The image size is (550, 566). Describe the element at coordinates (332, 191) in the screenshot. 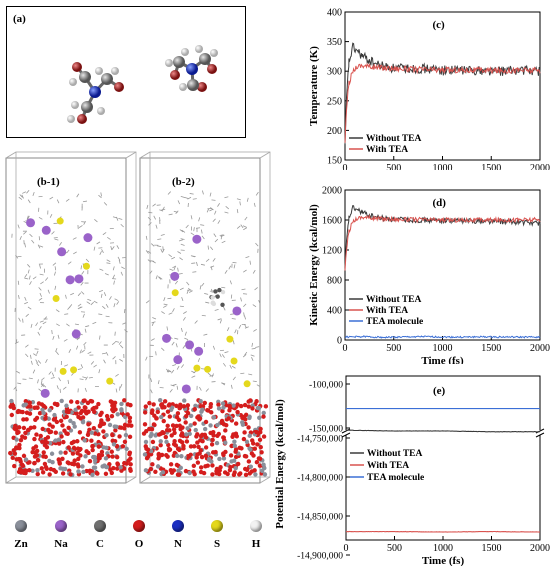

I see `y-tick-label: 2000` at that location.